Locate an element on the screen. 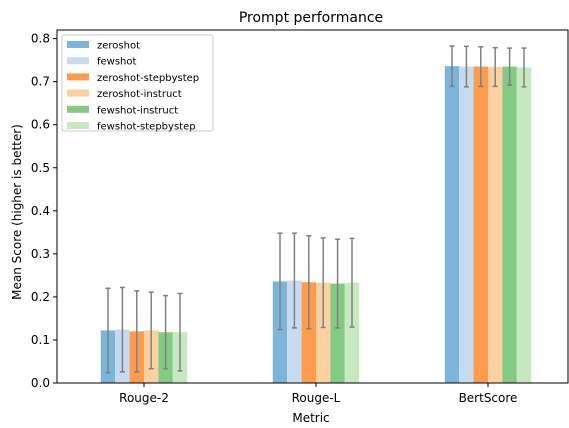 This screenshot has height=428, width=569. y-tick-label: 0.8 is located at coordinates (40, 39).